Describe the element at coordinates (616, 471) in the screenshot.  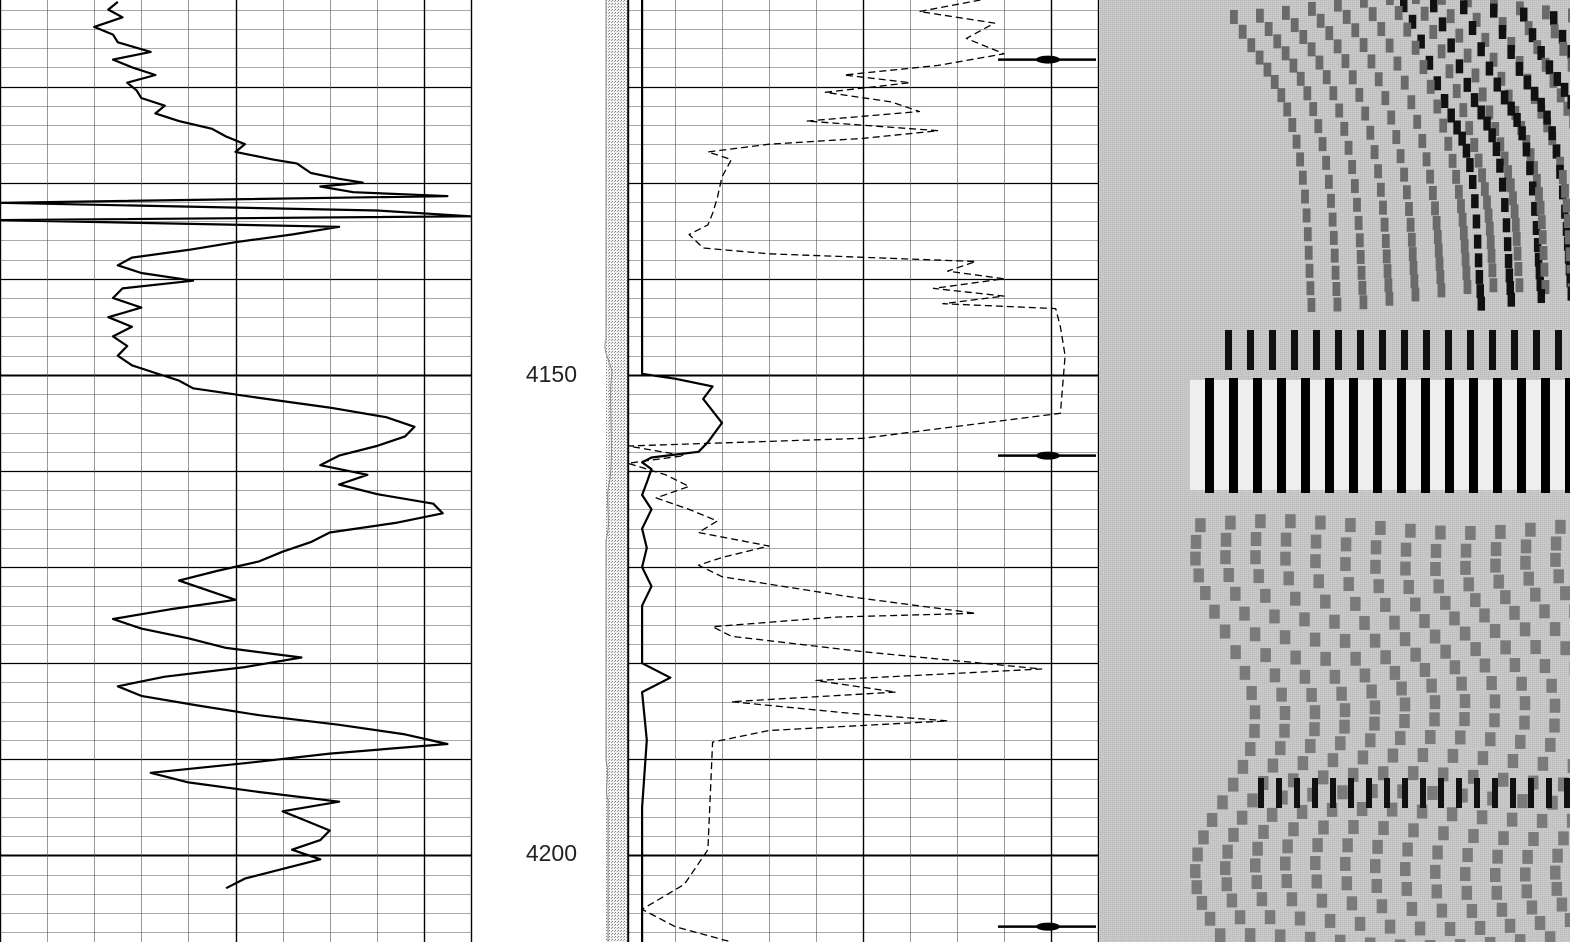
I see `lithology-strip` at that location.